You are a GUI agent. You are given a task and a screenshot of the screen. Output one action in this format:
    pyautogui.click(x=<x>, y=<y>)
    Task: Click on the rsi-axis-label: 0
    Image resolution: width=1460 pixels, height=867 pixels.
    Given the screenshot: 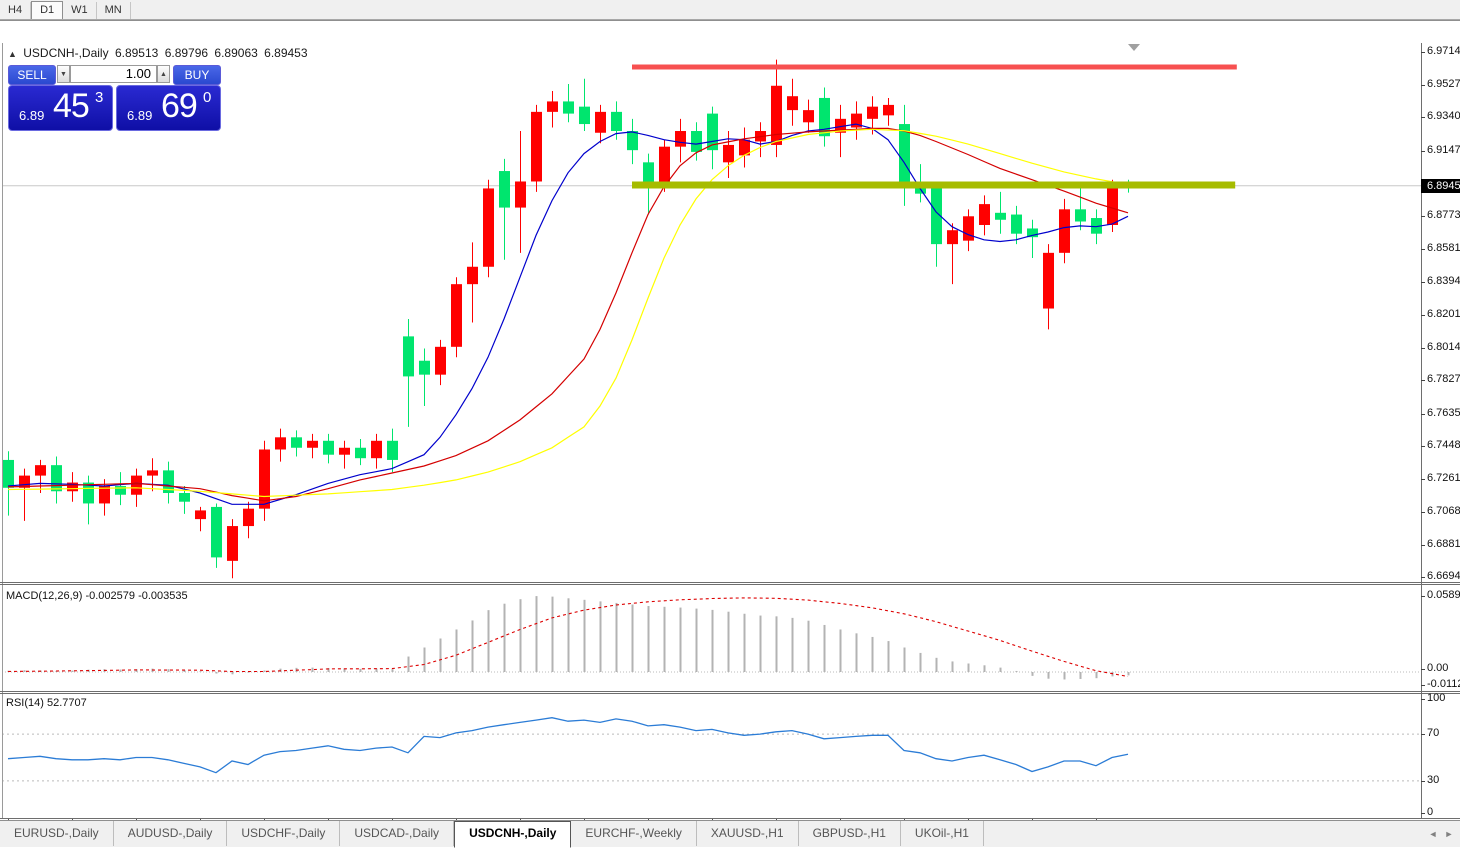 What is the action you would take?
    pyautogui.click(x=1430, y=812)
    